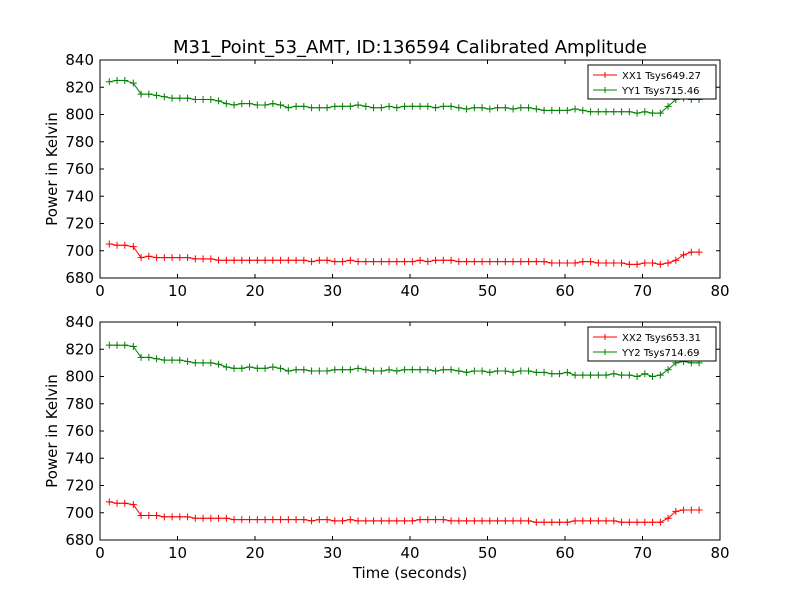 This screenshot has width=800, height=600. I want to click on series-xx1, so click(404, 254).